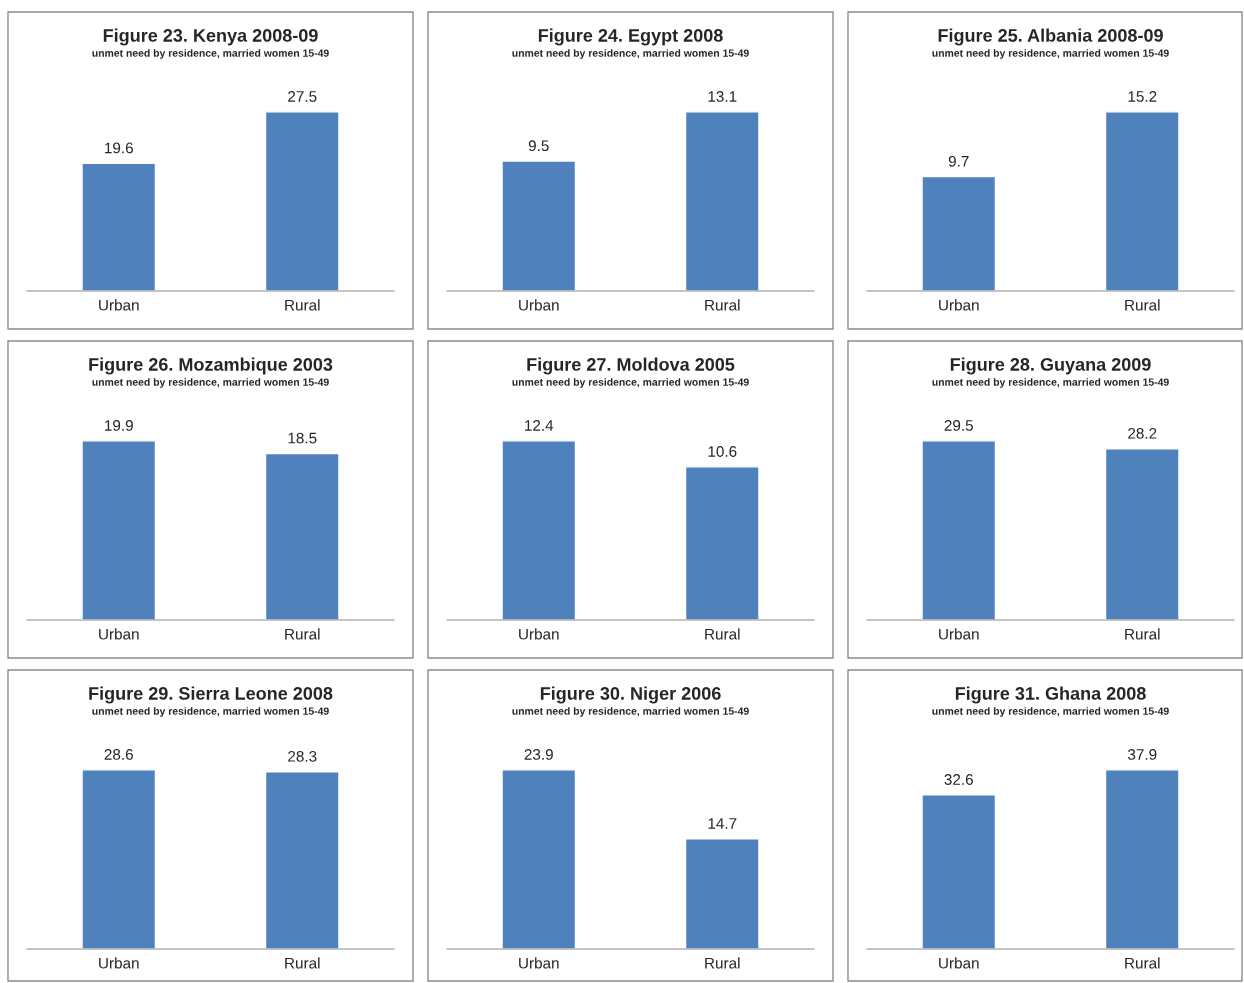 The image size is (1244, 983). What do you see at coordinates (630, 695) in the screenshot?
I see `chart-title: Figure 30. Niger 2006` at bounding box center [630, 695].